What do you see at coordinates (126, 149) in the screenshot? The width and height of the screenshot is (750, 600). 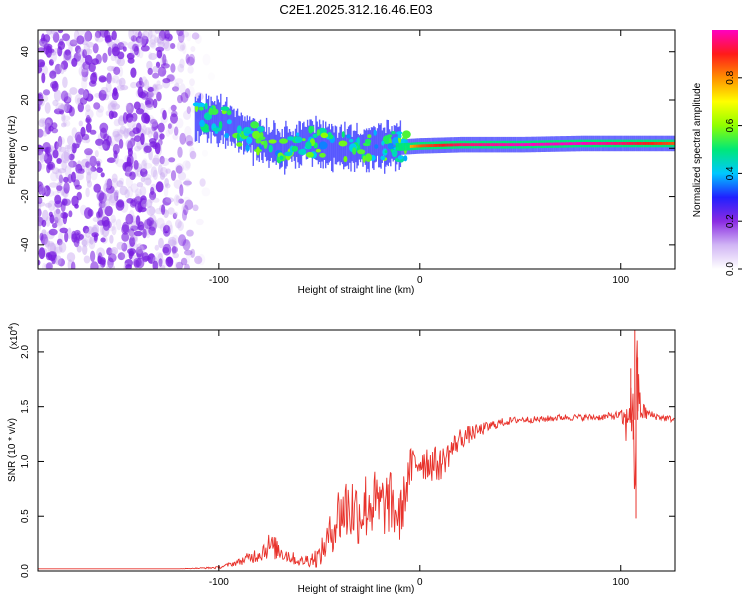 I see `noise-speckles` at bounding box center [126, 149].